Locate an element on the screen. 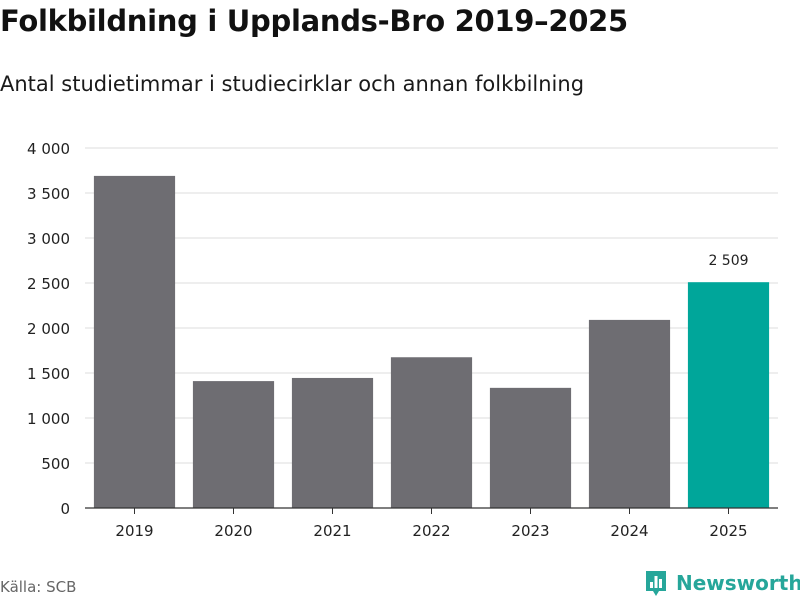  x-tick-label: 2024 is located at coordinates (629, 531).